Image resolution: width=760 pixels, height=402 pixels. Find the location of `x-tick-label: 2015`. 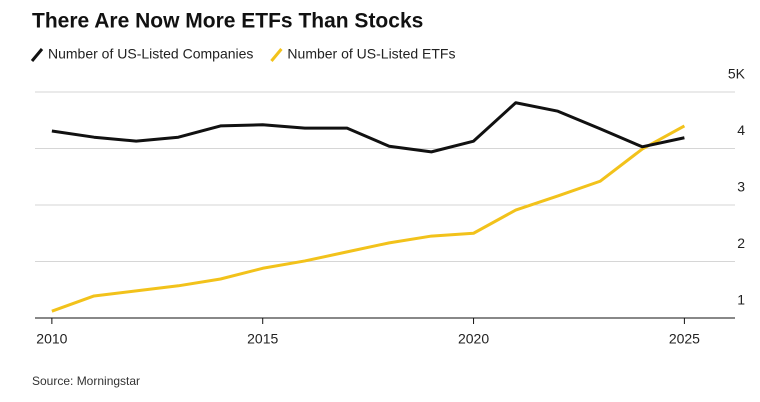

x-tick-label: 2015 is located at coordinates (262, 339).